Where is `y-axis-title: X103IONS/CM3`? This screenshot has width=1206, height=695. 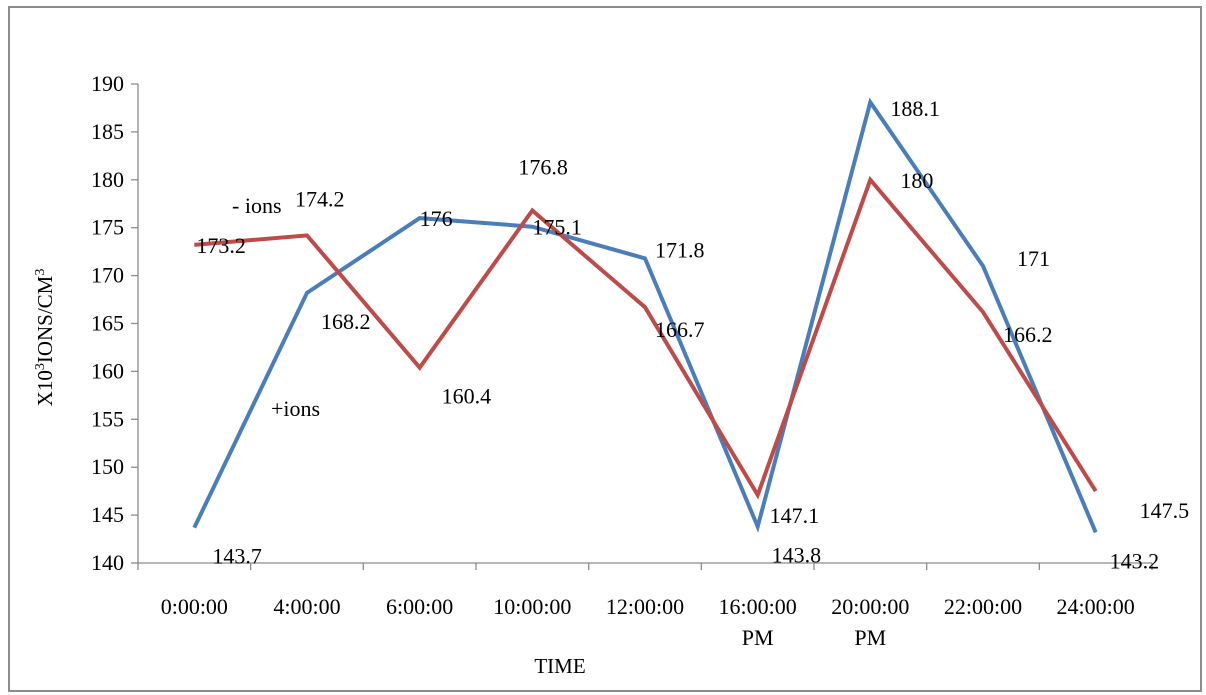 y-axis-title: X103IONS/CM3 is located at coordinates (45, 338).